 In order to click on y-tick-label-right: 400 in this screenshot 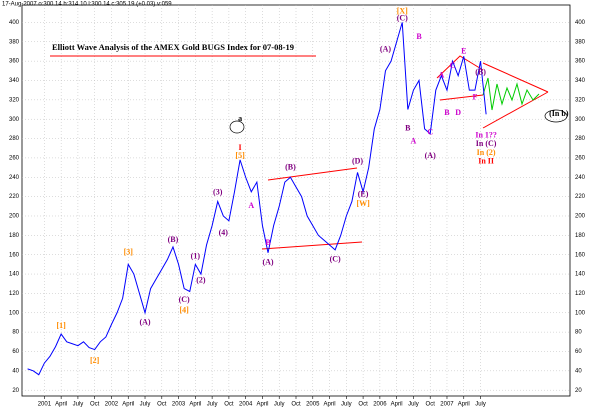, I will do `click(580, 23)`.